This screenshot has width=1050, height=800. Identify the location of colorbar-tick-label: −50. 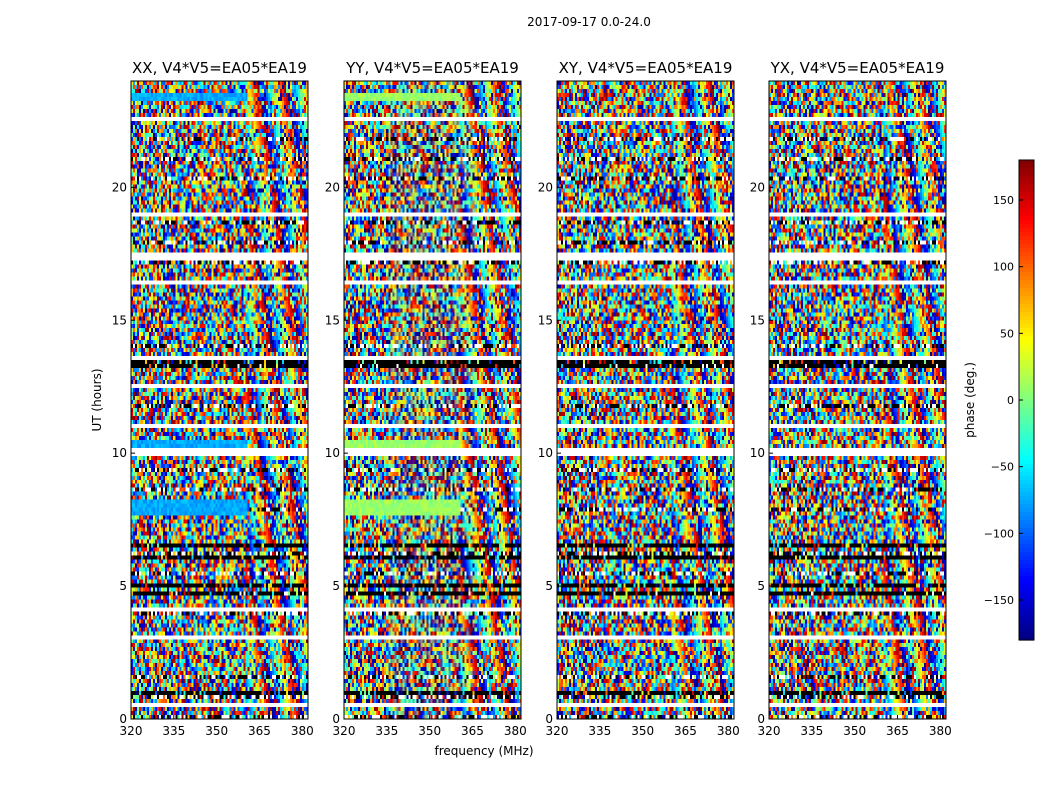
(1002, 467).